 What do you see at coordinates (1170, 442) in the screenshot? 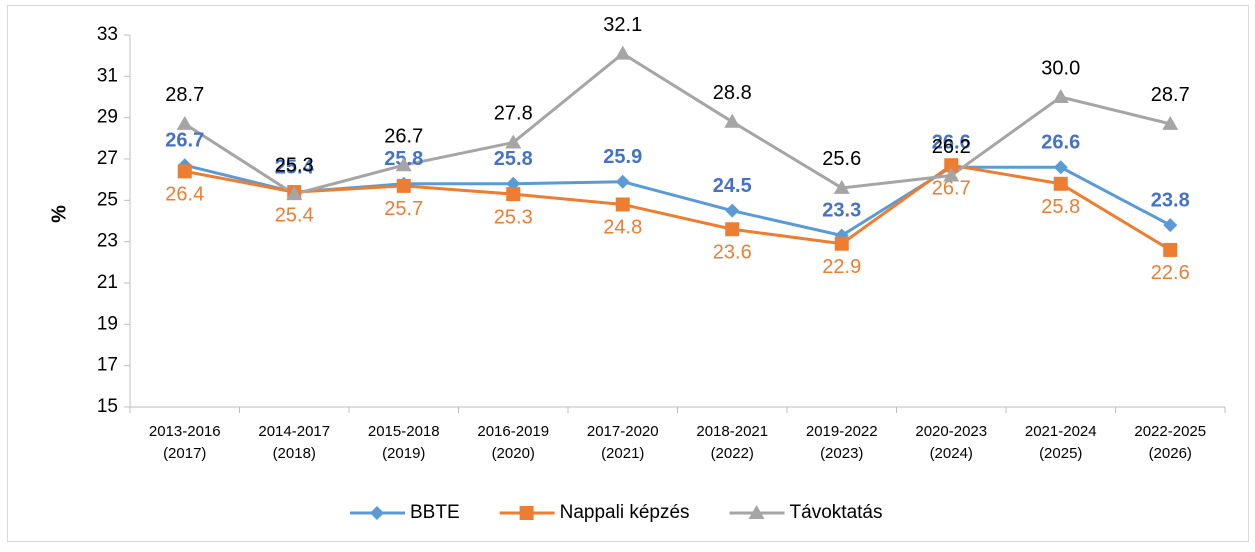
I see `x-tick-label: 2022-2025 (2026)` at bounding box center [1170, 442].